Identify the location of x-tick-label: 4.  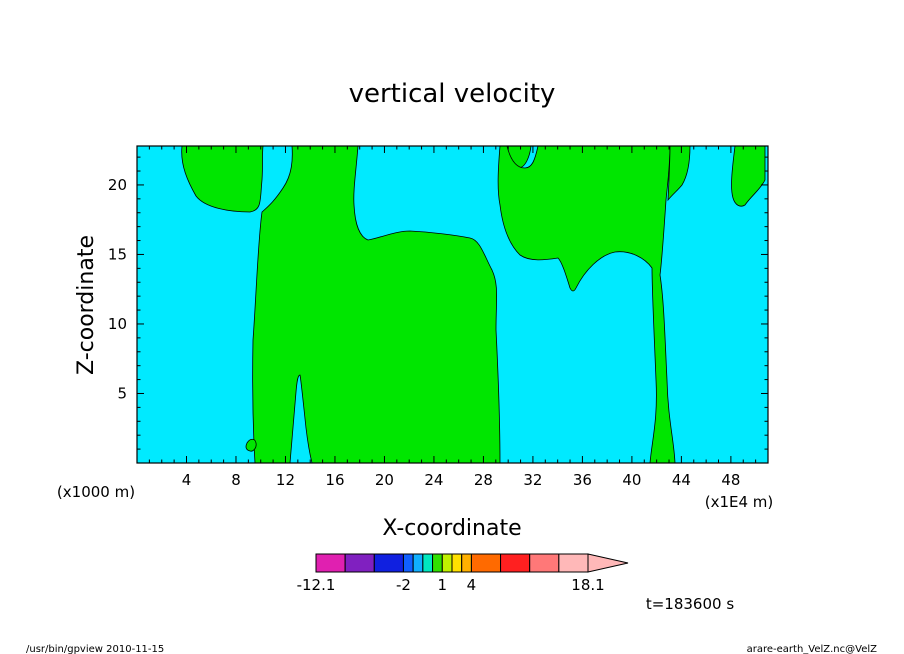
(187, 480).